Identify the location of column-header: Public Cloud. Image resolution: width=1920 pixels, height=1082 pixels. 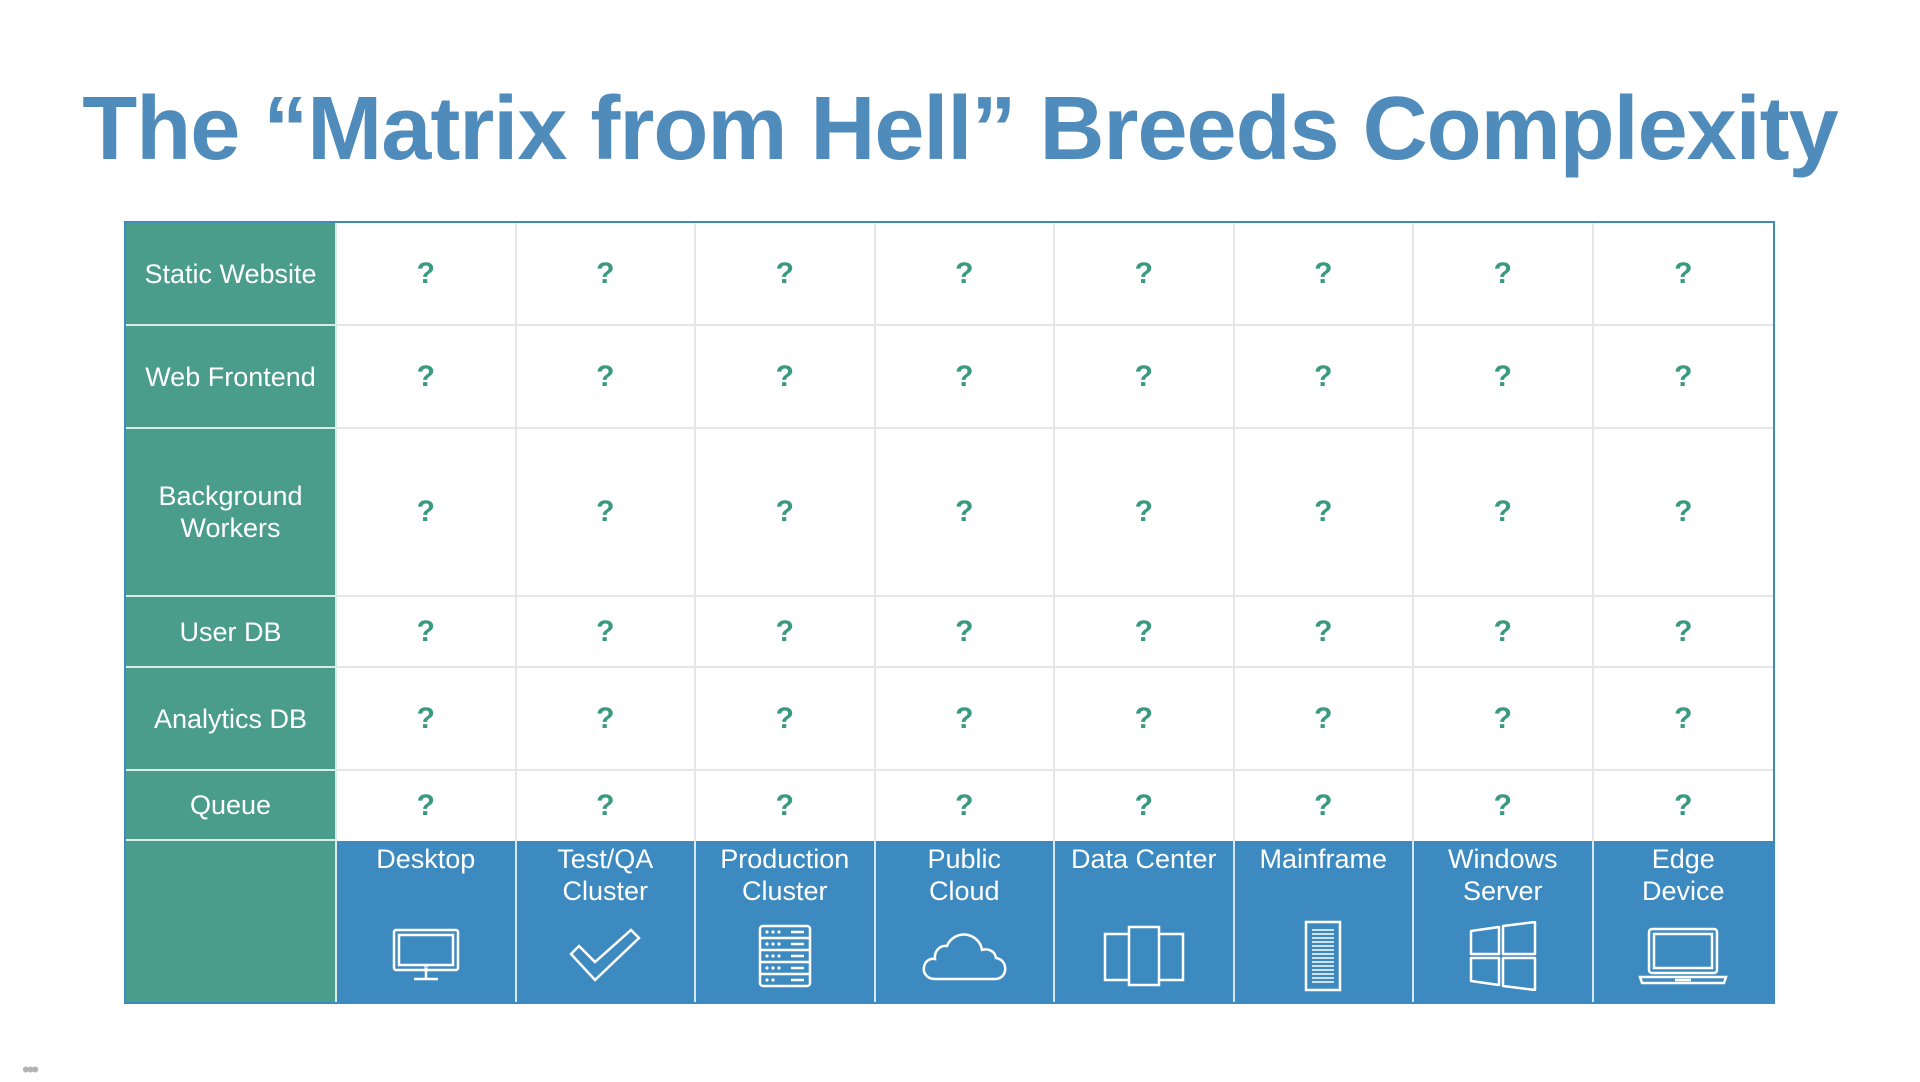
(965, 921).